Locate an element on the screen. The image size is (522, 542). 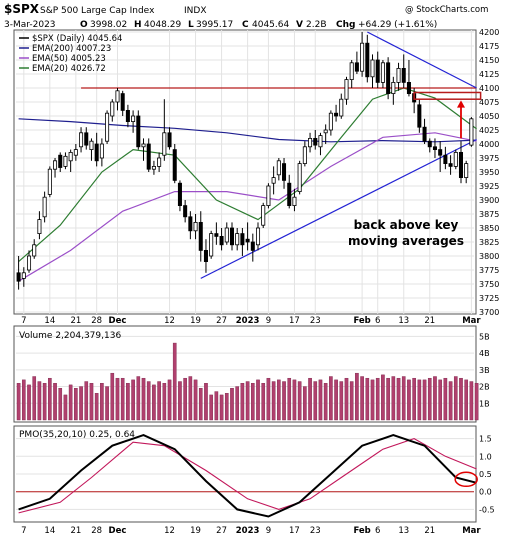
price-tick-label: 3975 is located at coordinates (489, 158).